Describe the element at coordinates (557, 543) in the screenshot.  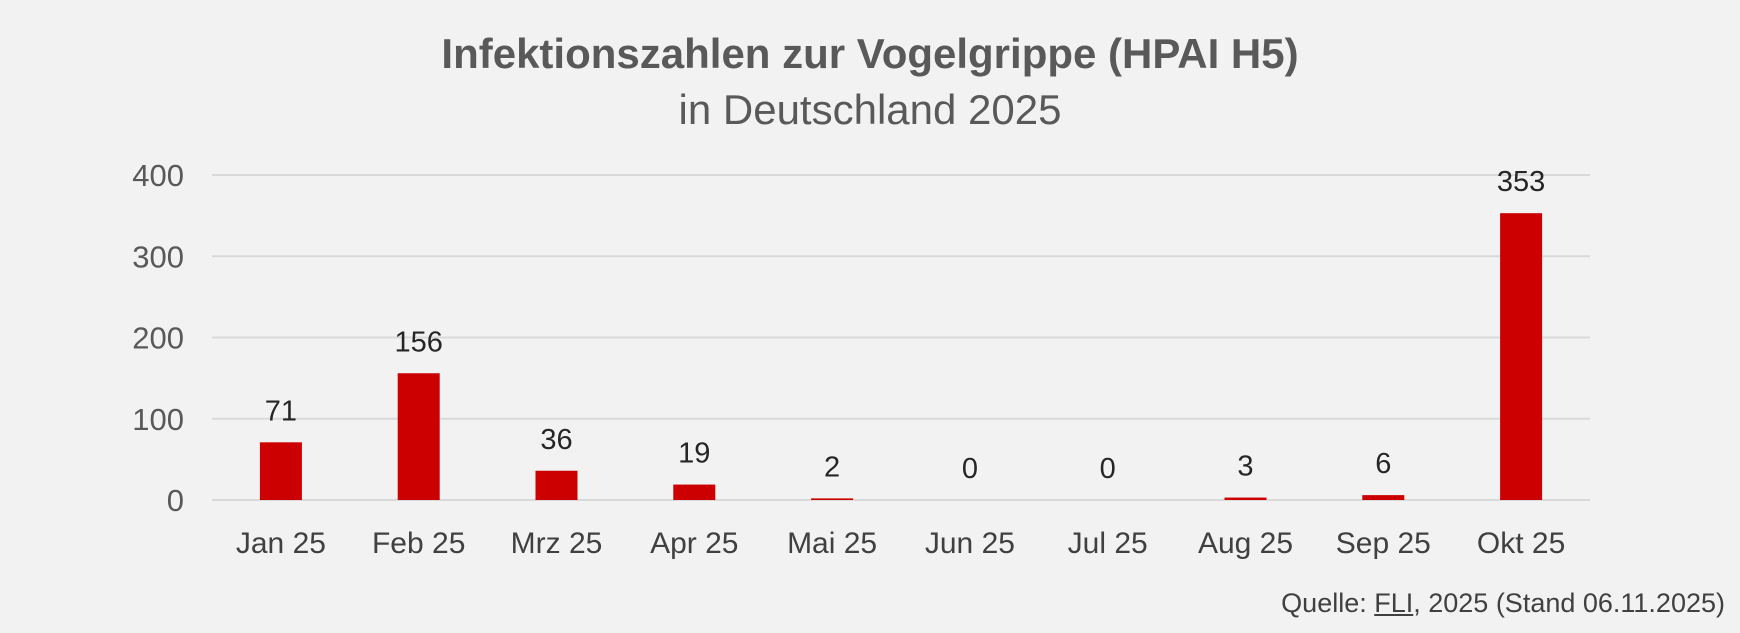
I see `x-tick-label-2: Mrz 25` at that location.